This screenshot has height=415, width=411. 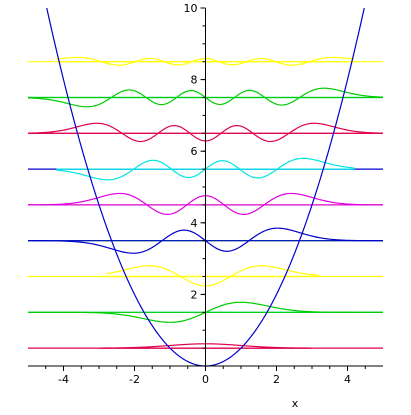 I want to click on x-tick-label: 2, so click(x=276, y=379).